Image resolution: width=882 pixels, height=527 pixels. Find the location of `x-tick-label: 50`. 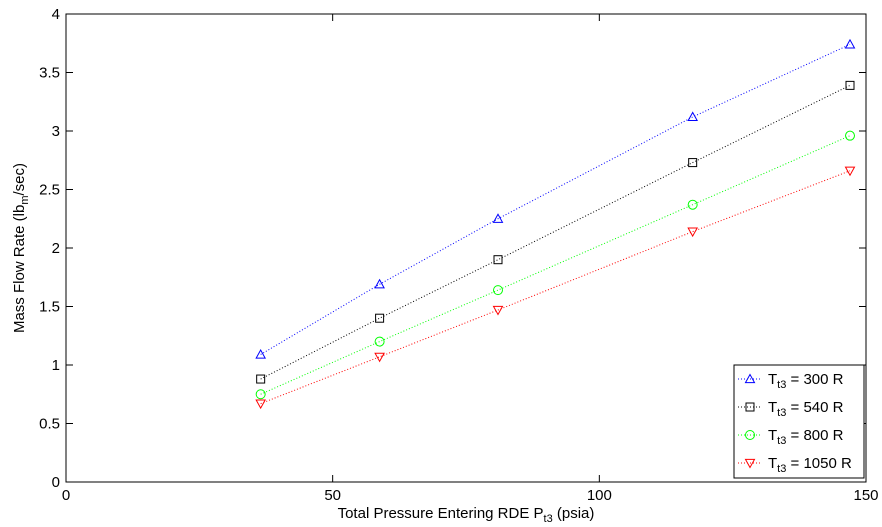

x-tick-label: 50 is located at coordinates (332, 495).